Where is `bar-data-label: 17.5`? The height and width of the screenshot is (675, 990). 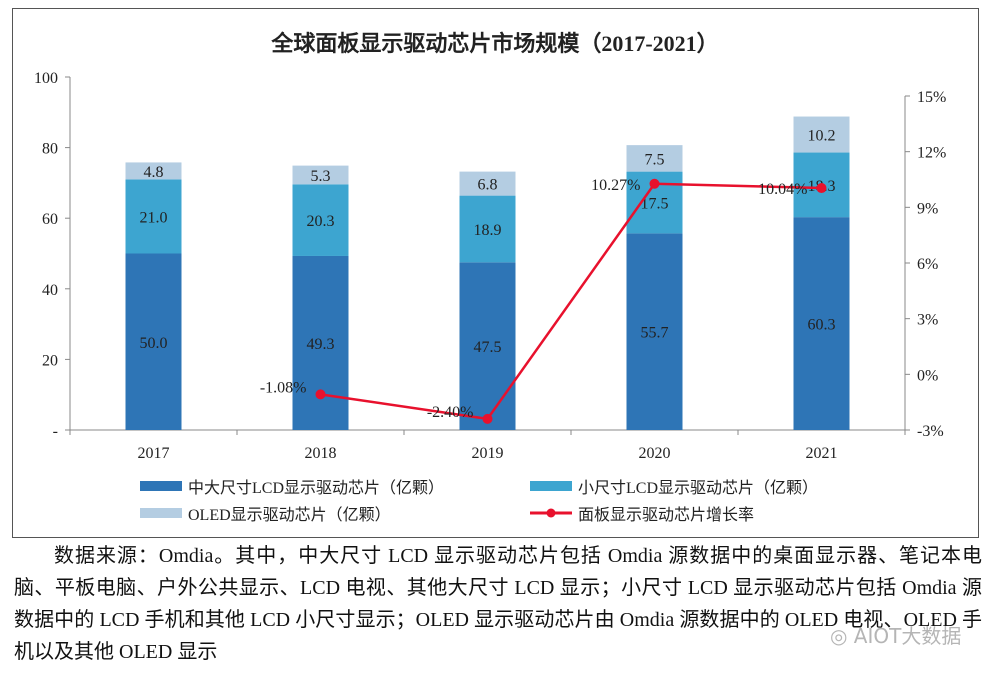 bar-data-label: 17.5 is located at coordinates (655, 203).